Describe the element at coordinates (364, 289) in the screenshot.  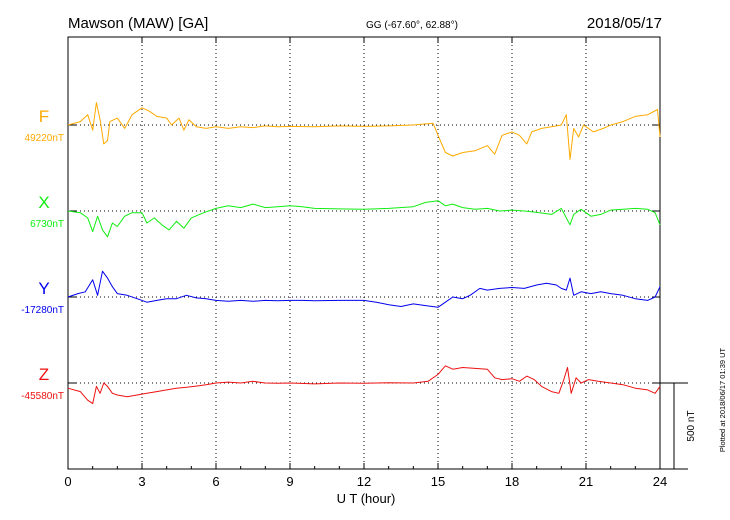
I see `trace-y` at that location.